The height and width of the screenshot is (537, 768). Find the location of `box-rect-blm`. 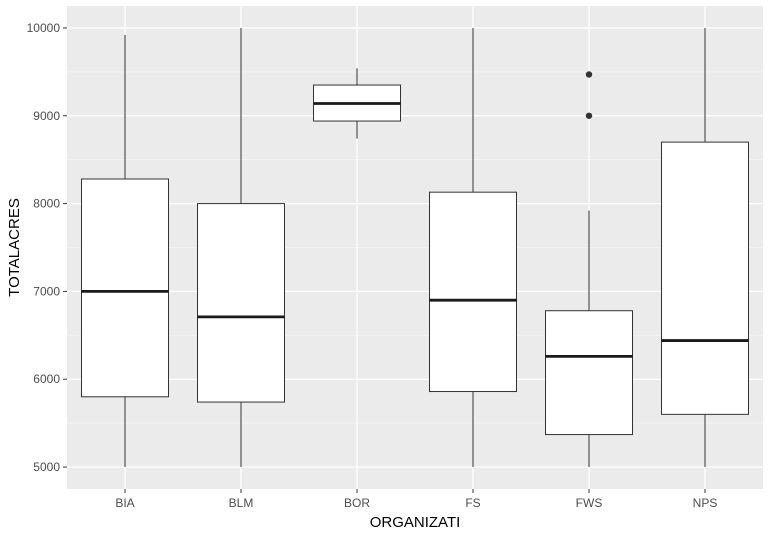

box-rect-blm is located at coordinates (241, 303).